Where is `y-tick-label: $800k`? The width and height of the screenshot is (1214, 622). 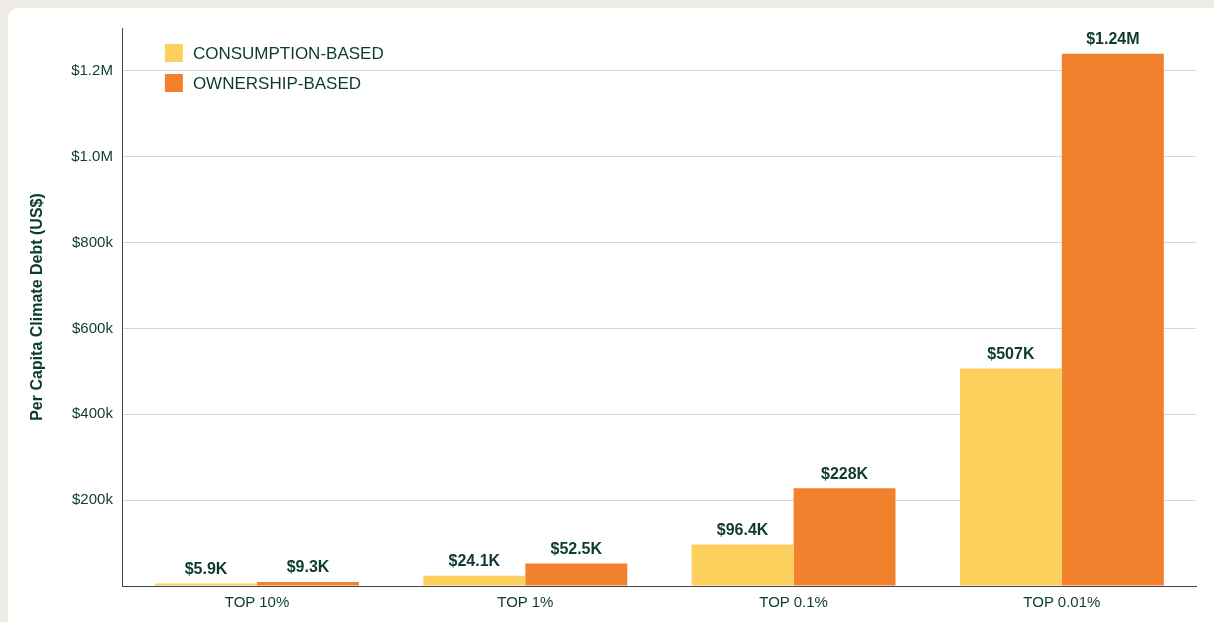 y-tick-label: $800k is located at coordinates (93, 241).